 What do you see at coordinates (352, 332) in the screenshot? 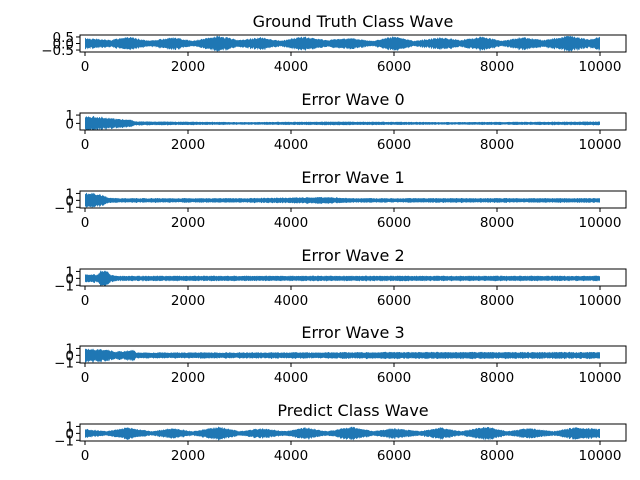
I see `subplot-title: Error Wave 3` at bounding box center [352, 332].